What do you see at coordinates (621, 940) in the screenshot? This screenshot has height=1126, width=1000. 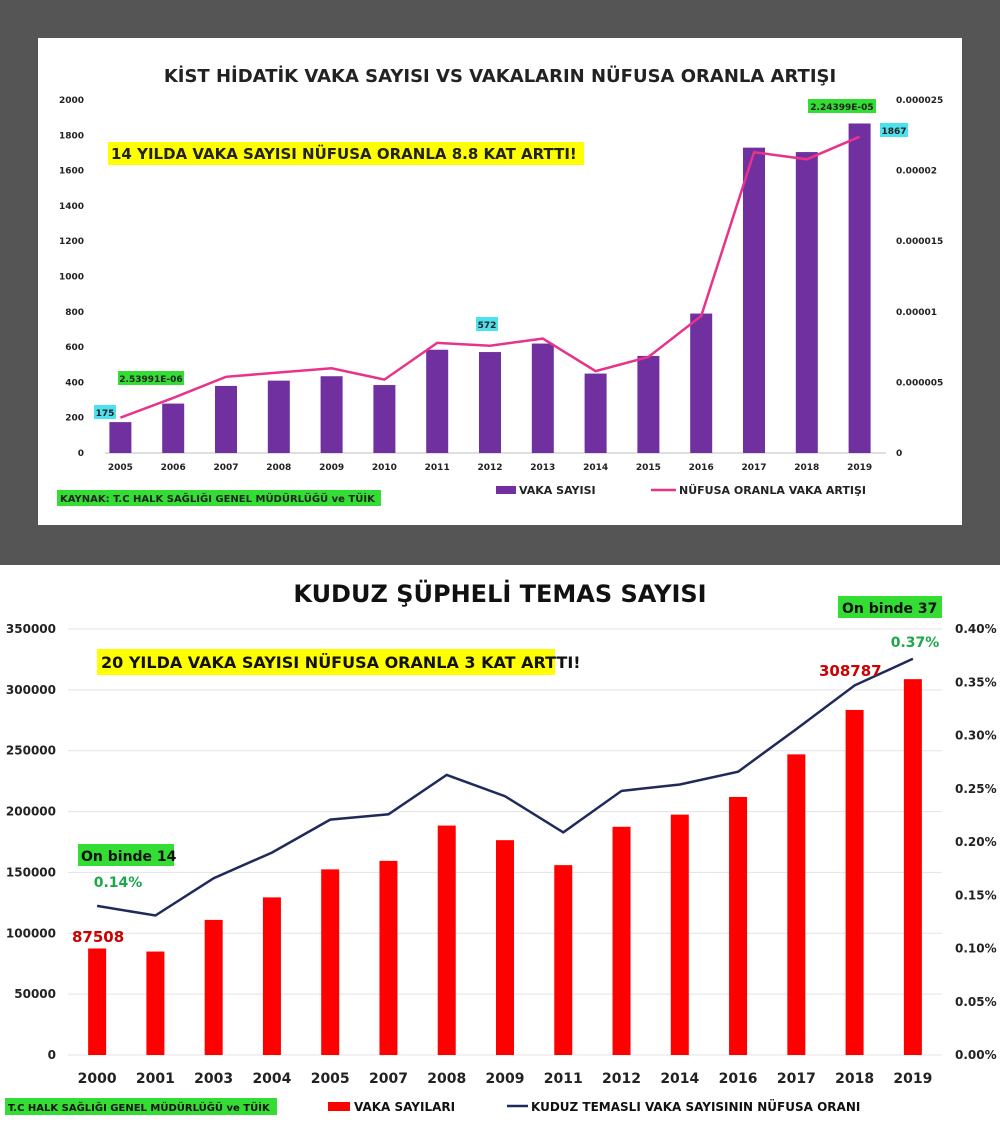 I see `chart2-bar-2012` at bounding box center [621, 940].